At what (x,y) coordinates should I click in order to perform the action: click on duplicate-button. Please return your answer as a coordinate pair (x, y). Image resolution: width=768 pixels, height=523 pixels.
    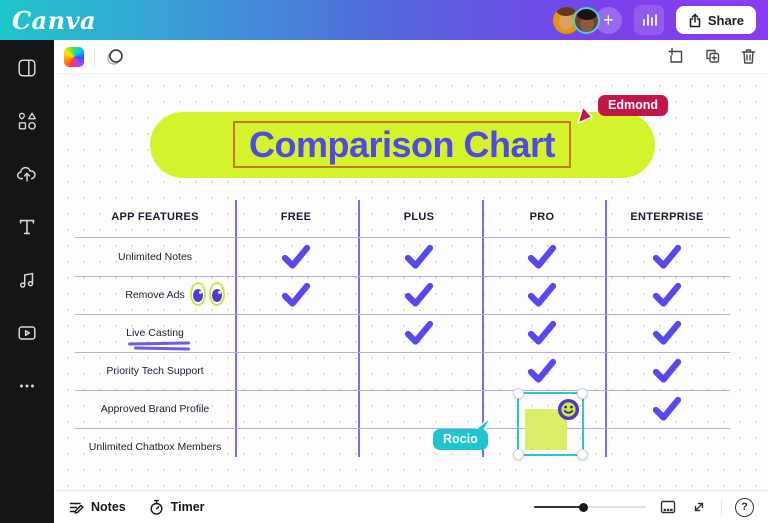
    Looking at the image, I should click on (712, 57).